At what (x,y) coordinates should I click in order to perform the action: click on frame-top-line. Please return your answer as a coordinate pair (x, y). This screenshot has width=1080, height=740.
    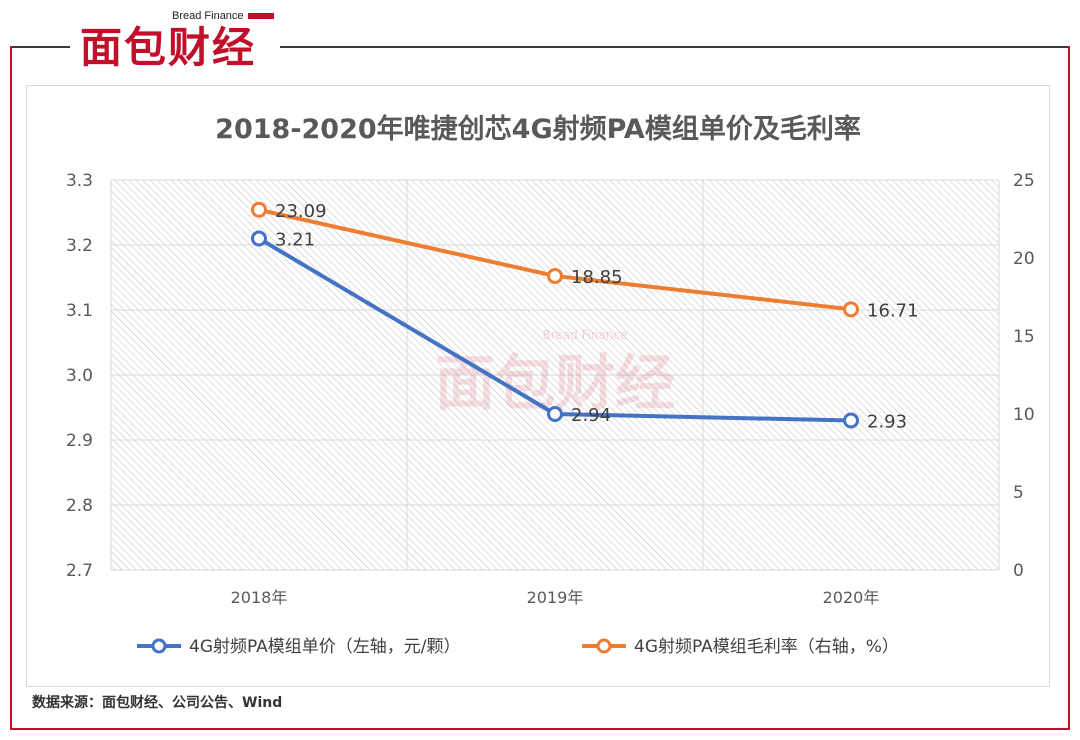
    Looking at the image, I should click on (539, 47).